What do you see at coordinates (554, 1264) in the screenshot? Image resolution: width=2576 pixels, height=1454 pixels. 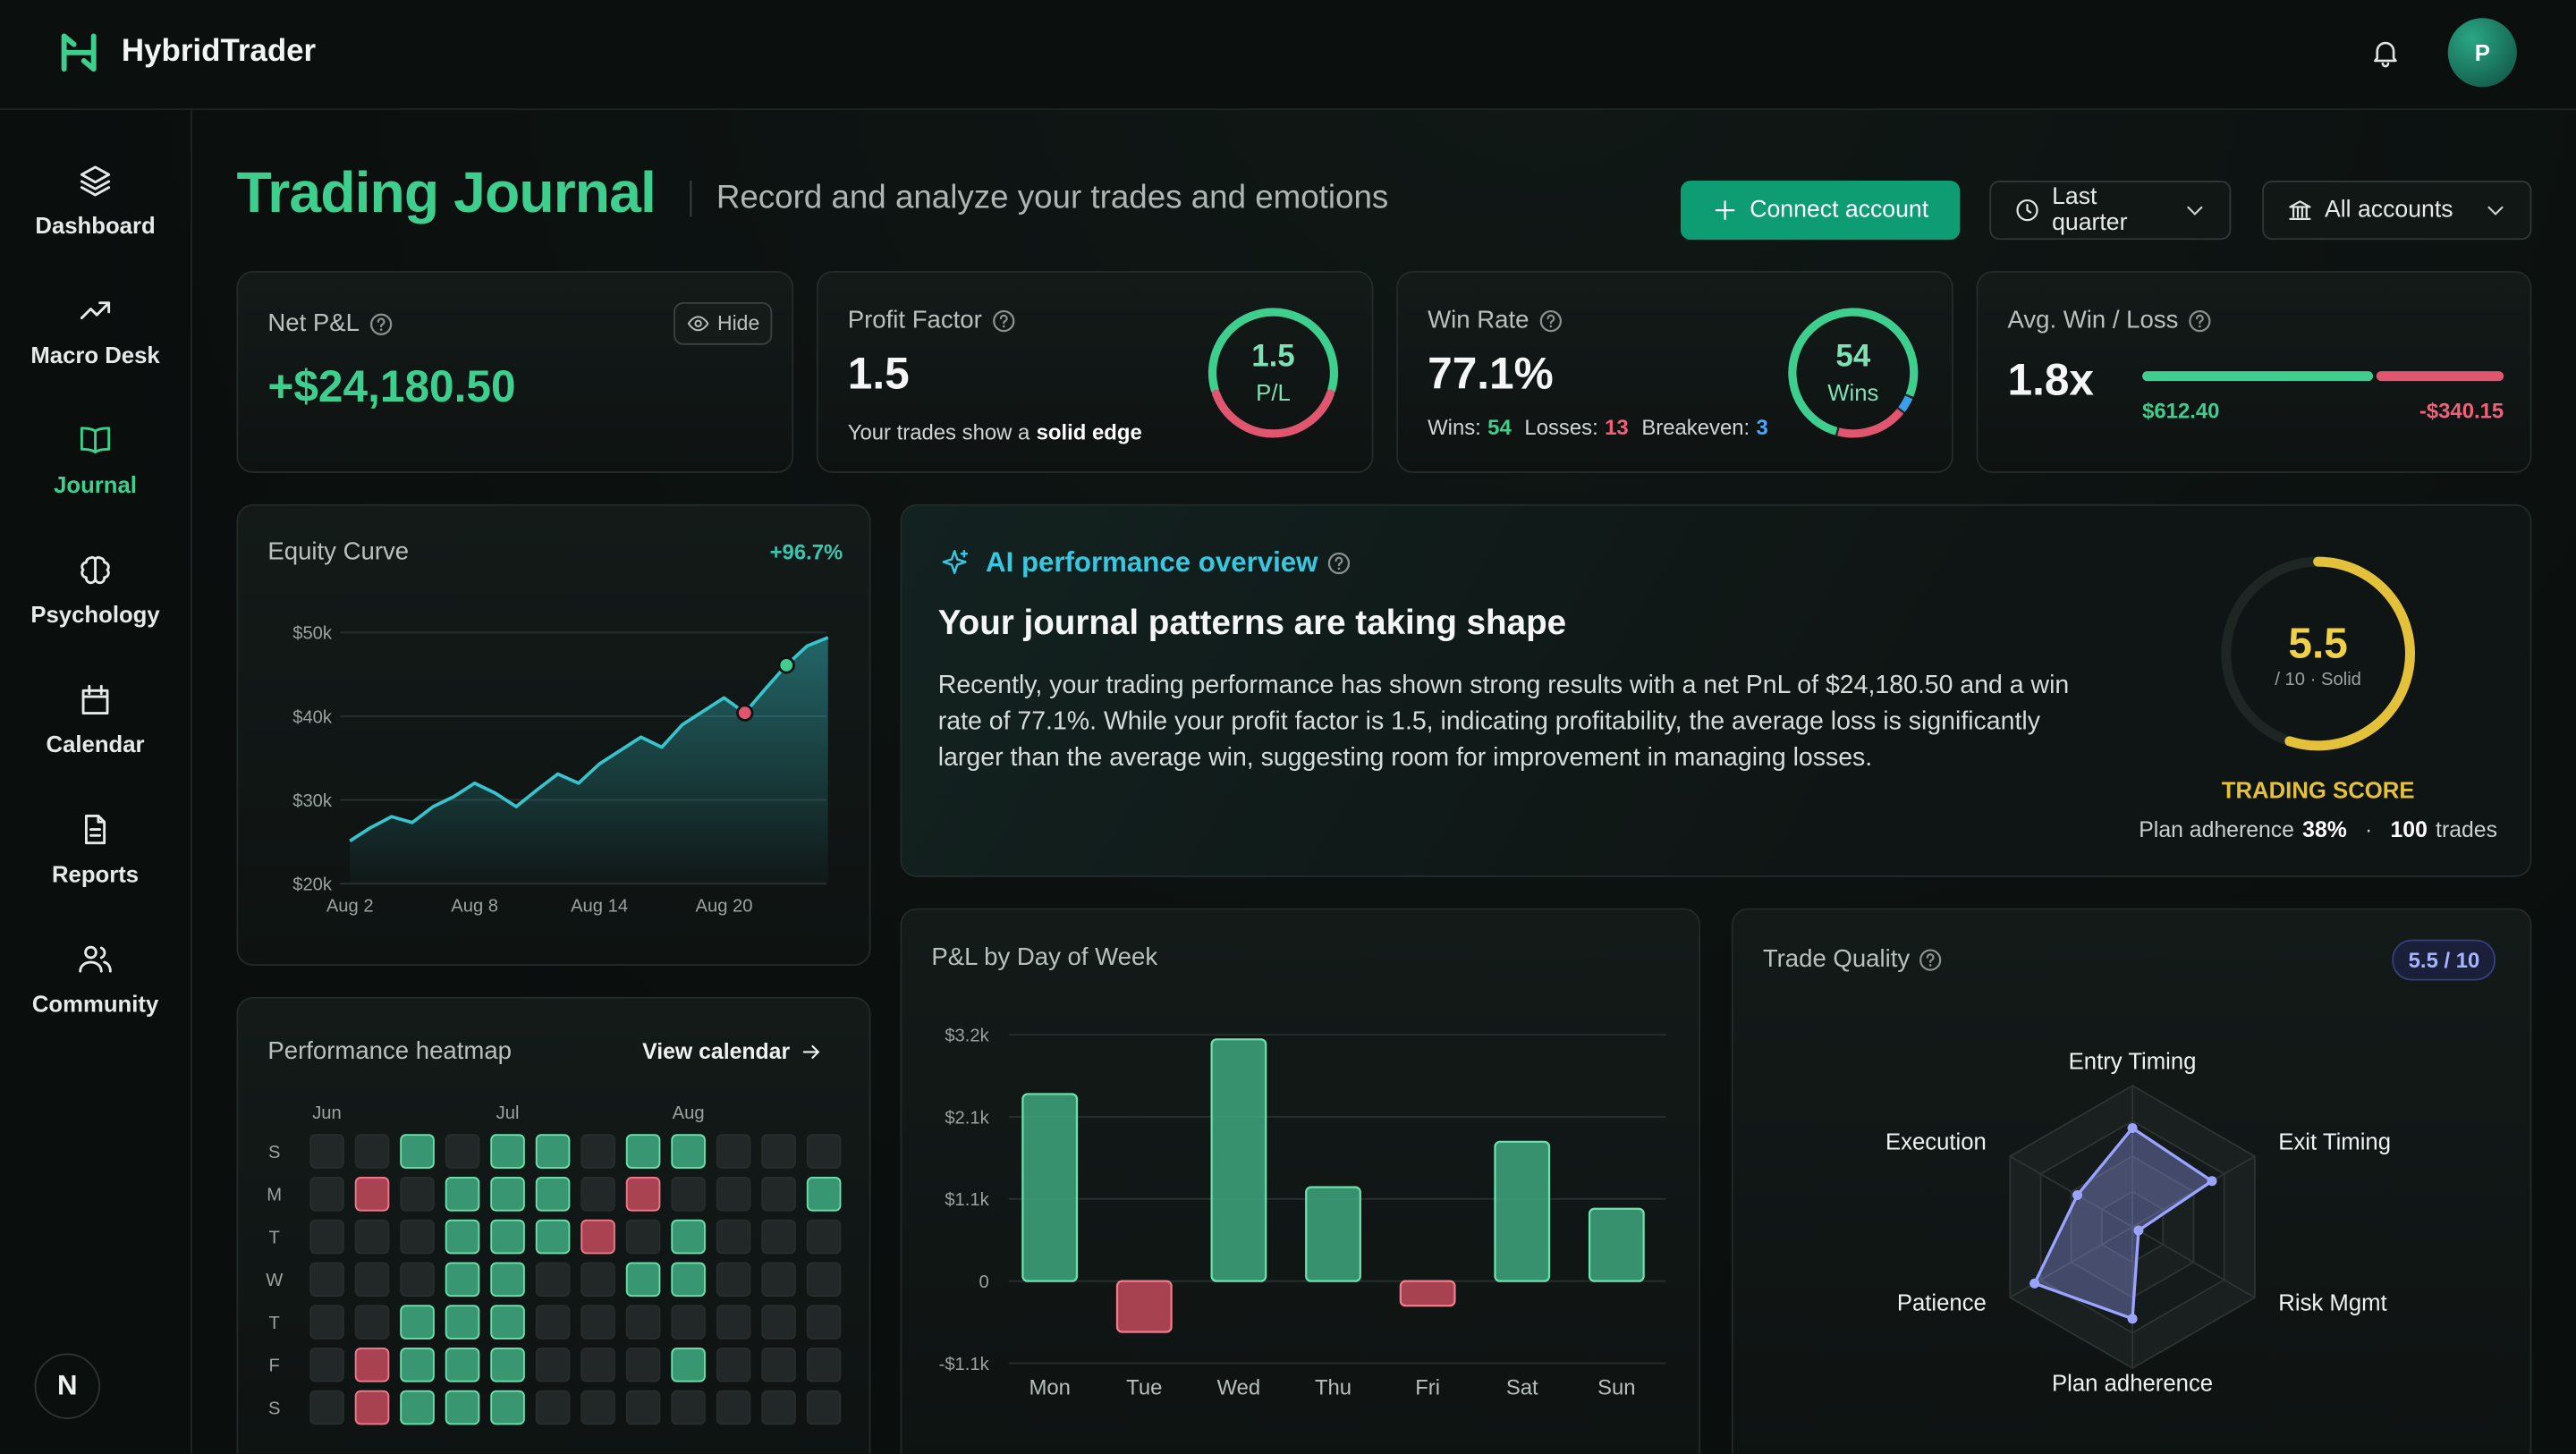 I see `heatmap-grid: Jun Jul Aug S M T W T F S` at bounding box center [554, 1264].